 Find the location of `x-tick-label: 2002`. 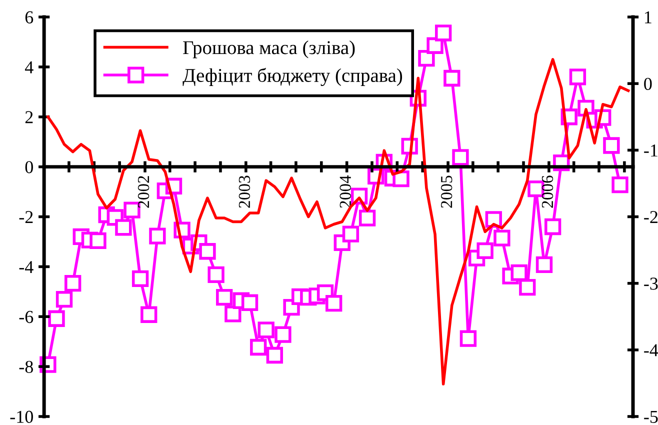

x-tick-label: 2002 is located at coordinates (144, 192).